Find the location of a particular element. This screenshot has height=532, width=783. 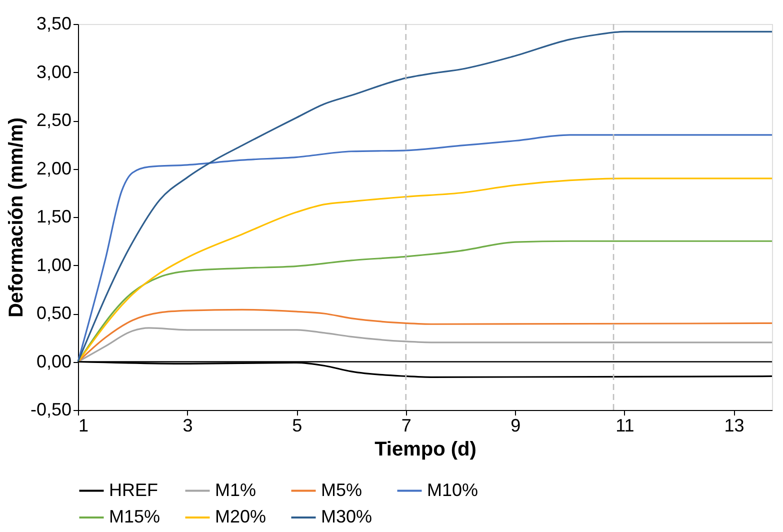

x-axis-title: Tiempo (d) is located at coordinates (425, 449).